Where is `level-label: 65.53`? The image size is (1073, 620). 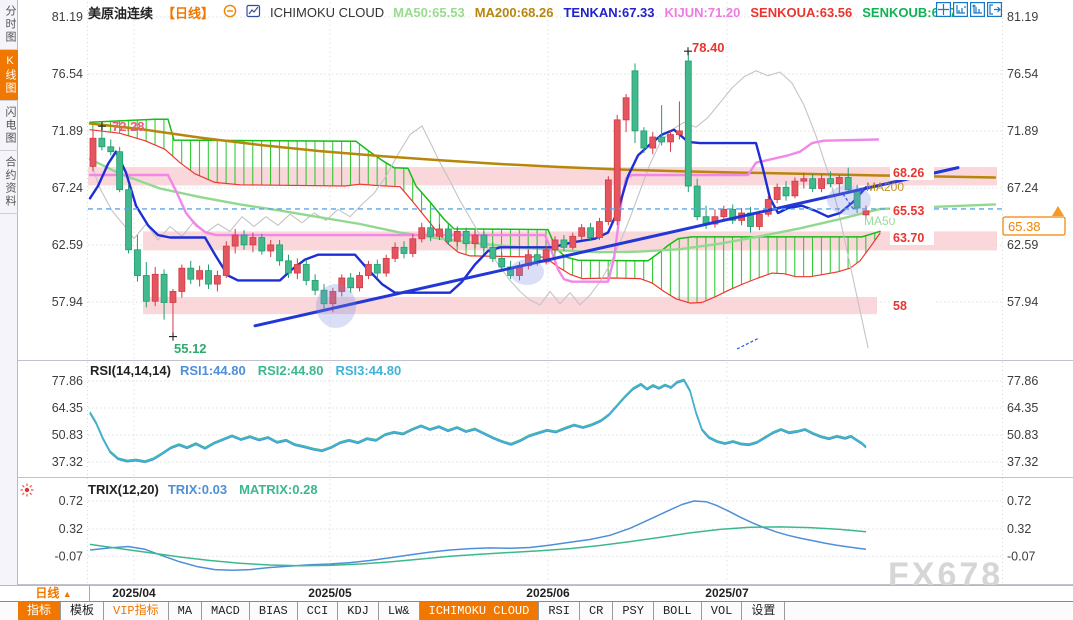
level-label: 65.53 is located at coordinates (908, 211).